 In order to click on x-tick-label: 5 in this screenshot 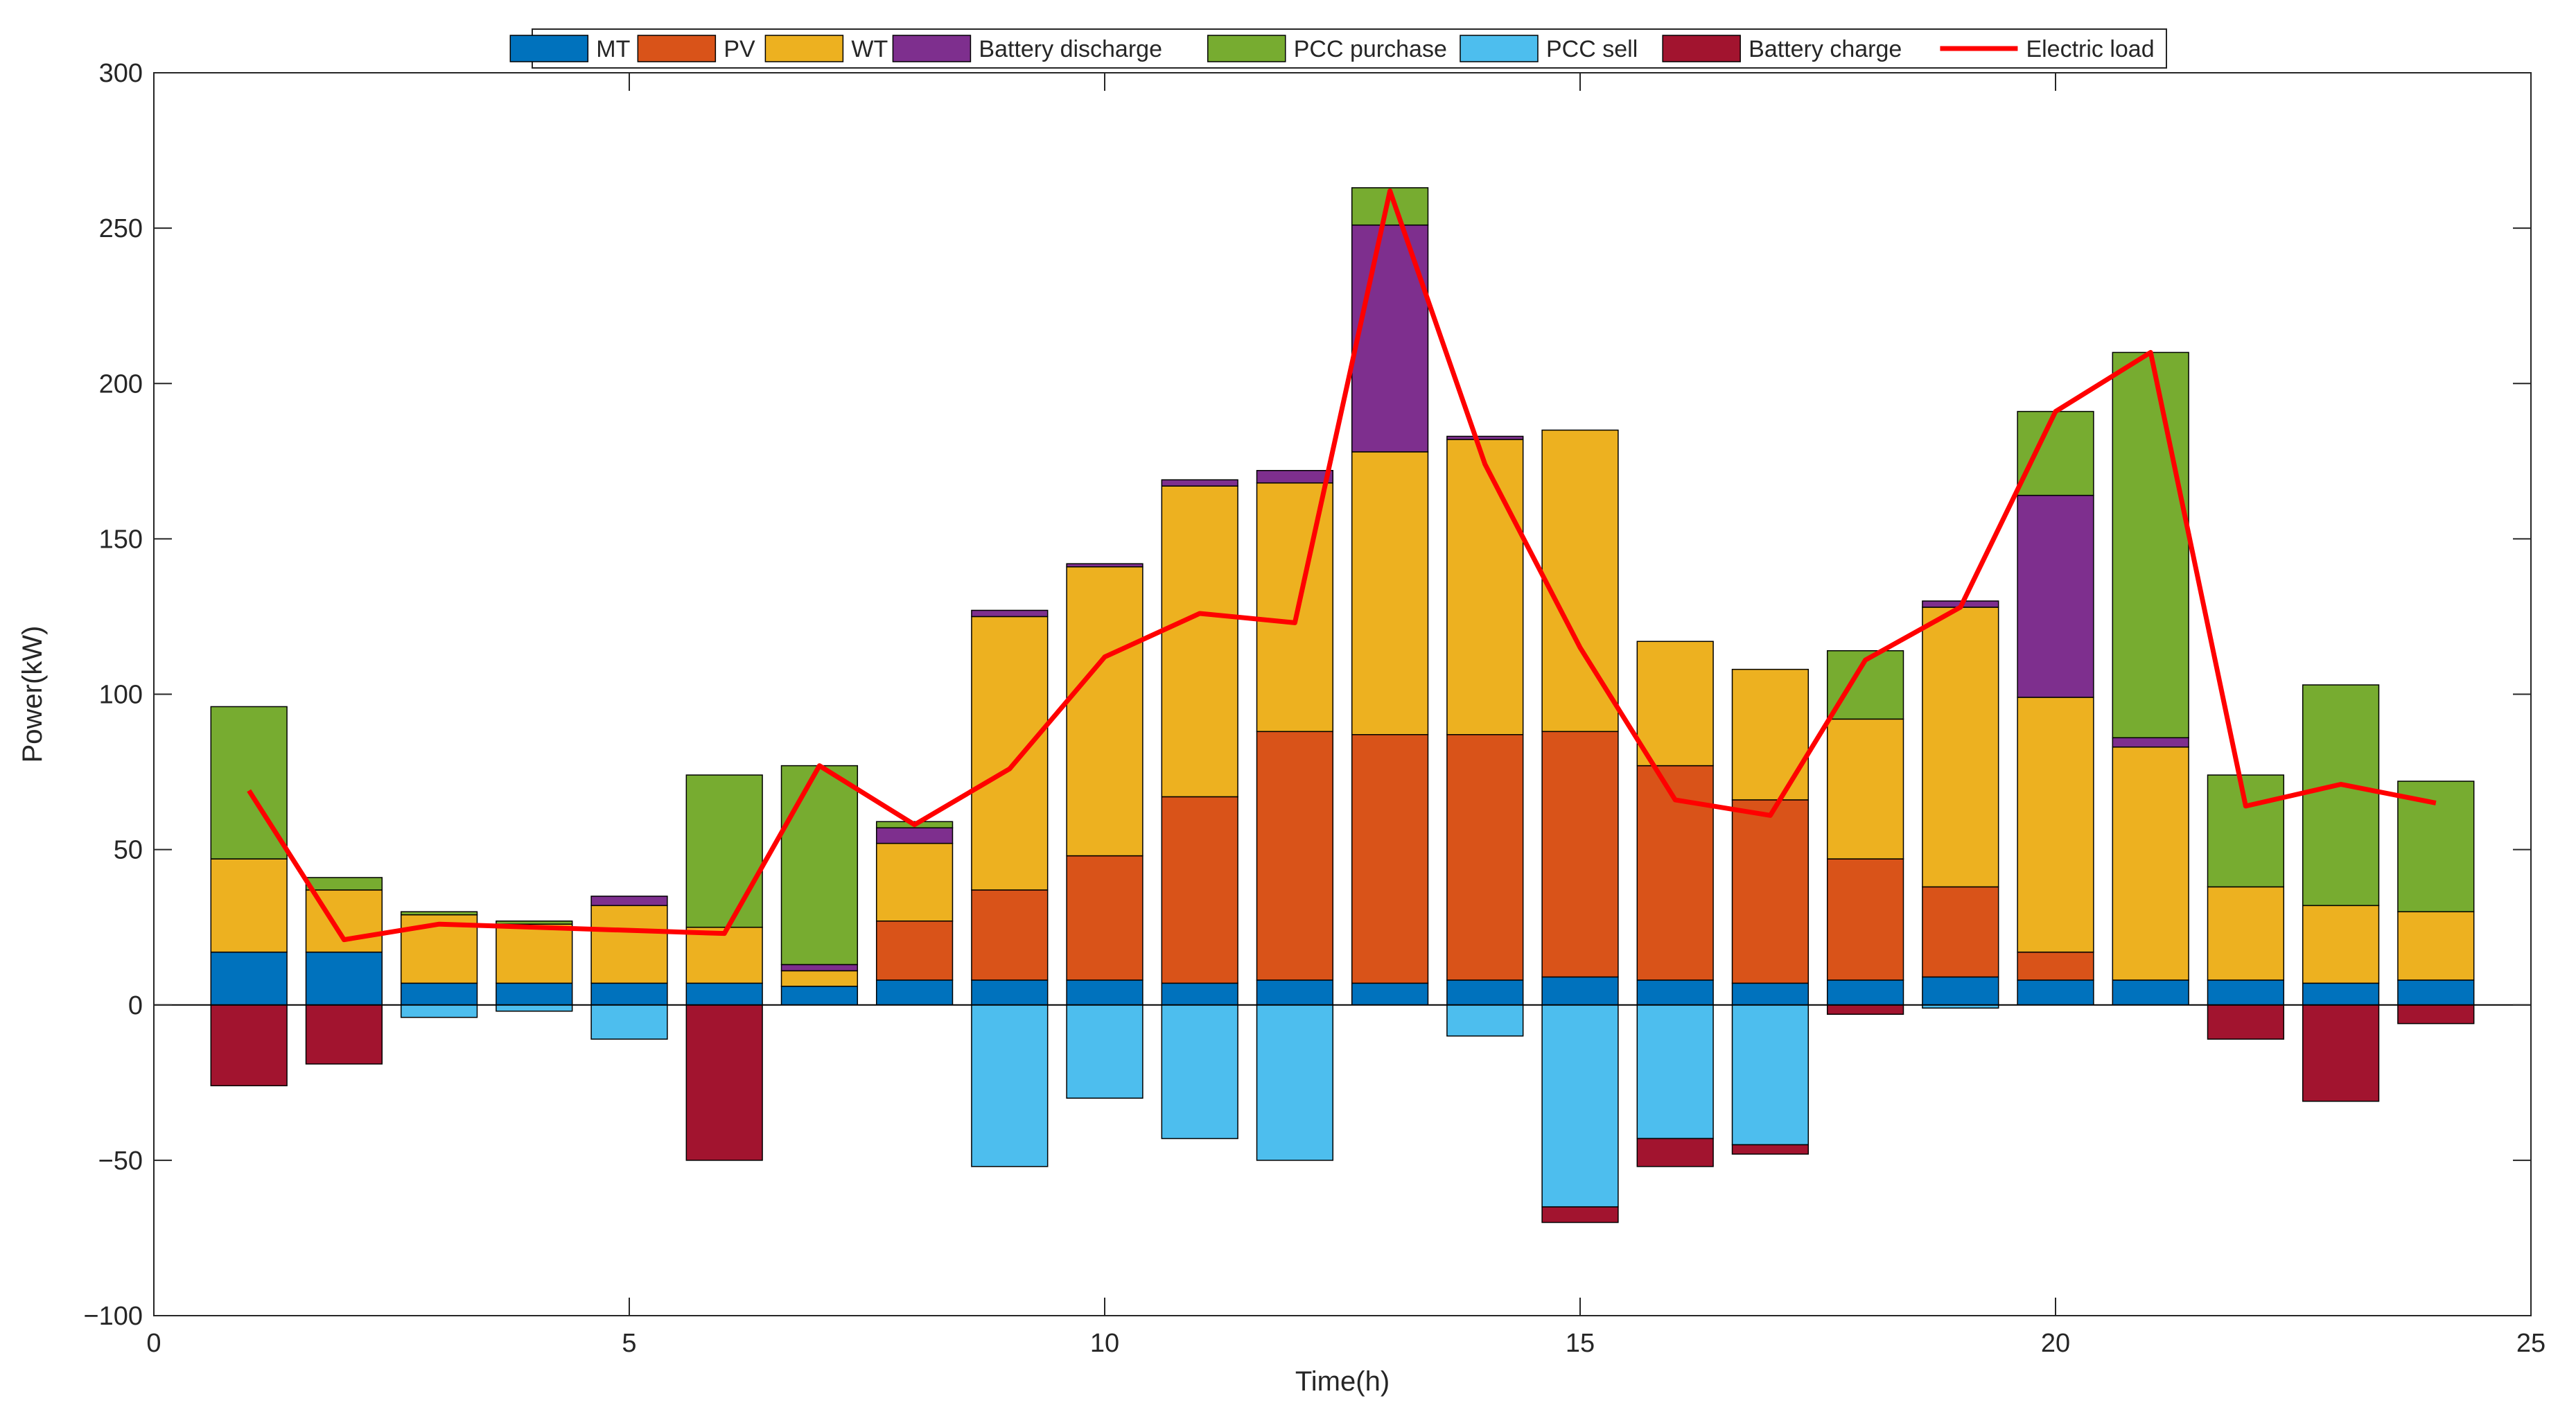, I will do `click(629, 1344)`.